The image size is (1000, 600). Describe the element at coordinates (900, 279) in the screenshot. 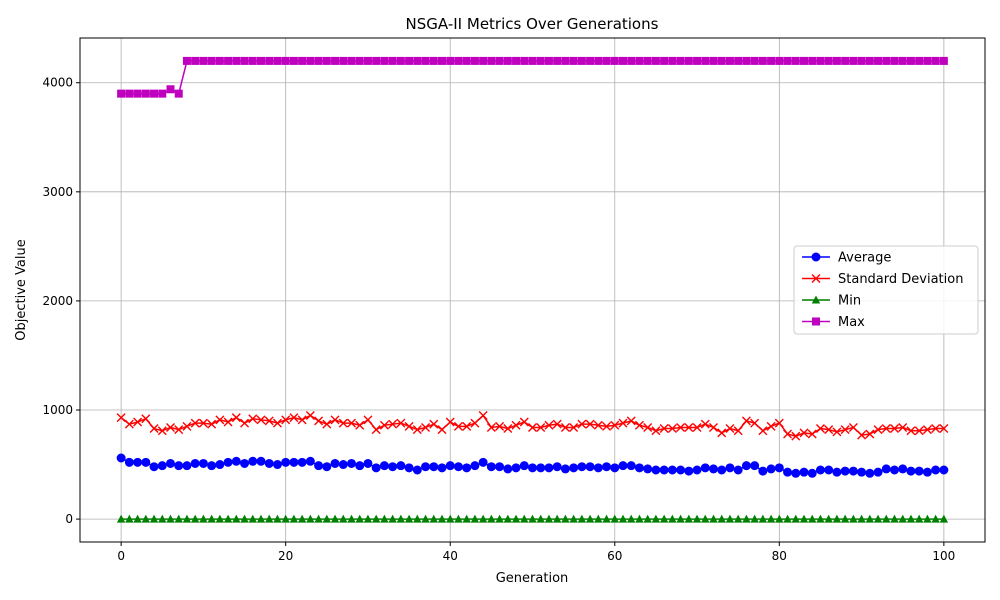

I see `legend-label: Standard Deviation` at that location.